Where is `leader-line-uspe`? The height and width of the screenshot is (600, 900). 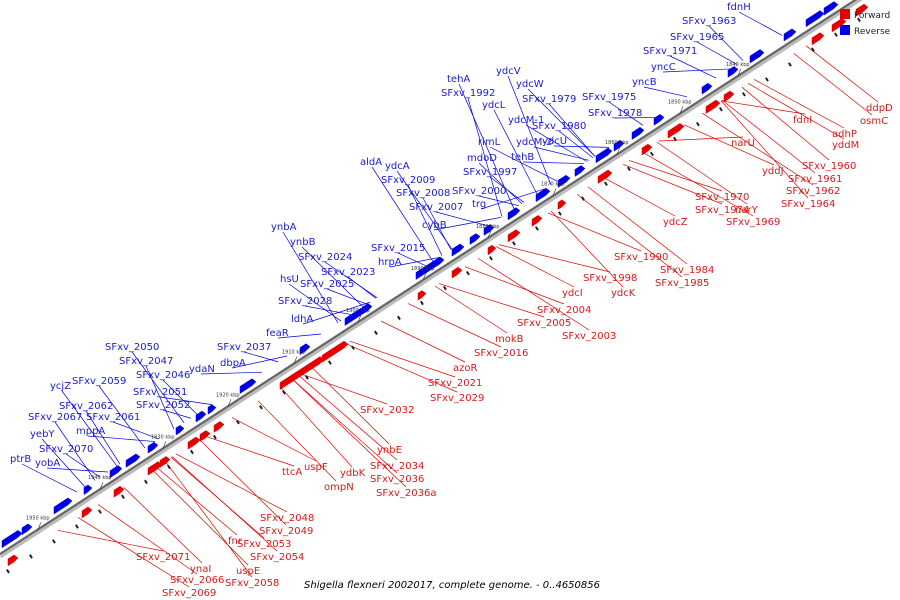 leader-line-uspe is located at coordinates (200, 517).